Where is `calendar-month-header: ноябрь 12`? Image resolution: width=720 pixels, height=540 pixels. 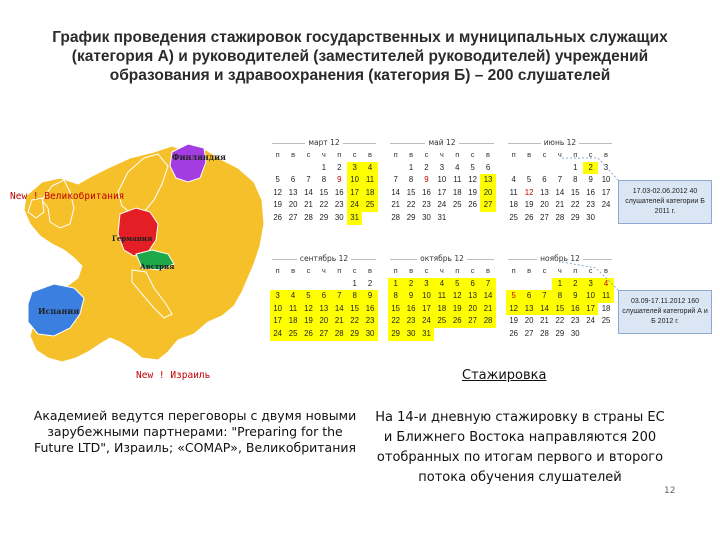
calendar-month-header: ноябрь 12 is located at coordinates (560, 259).